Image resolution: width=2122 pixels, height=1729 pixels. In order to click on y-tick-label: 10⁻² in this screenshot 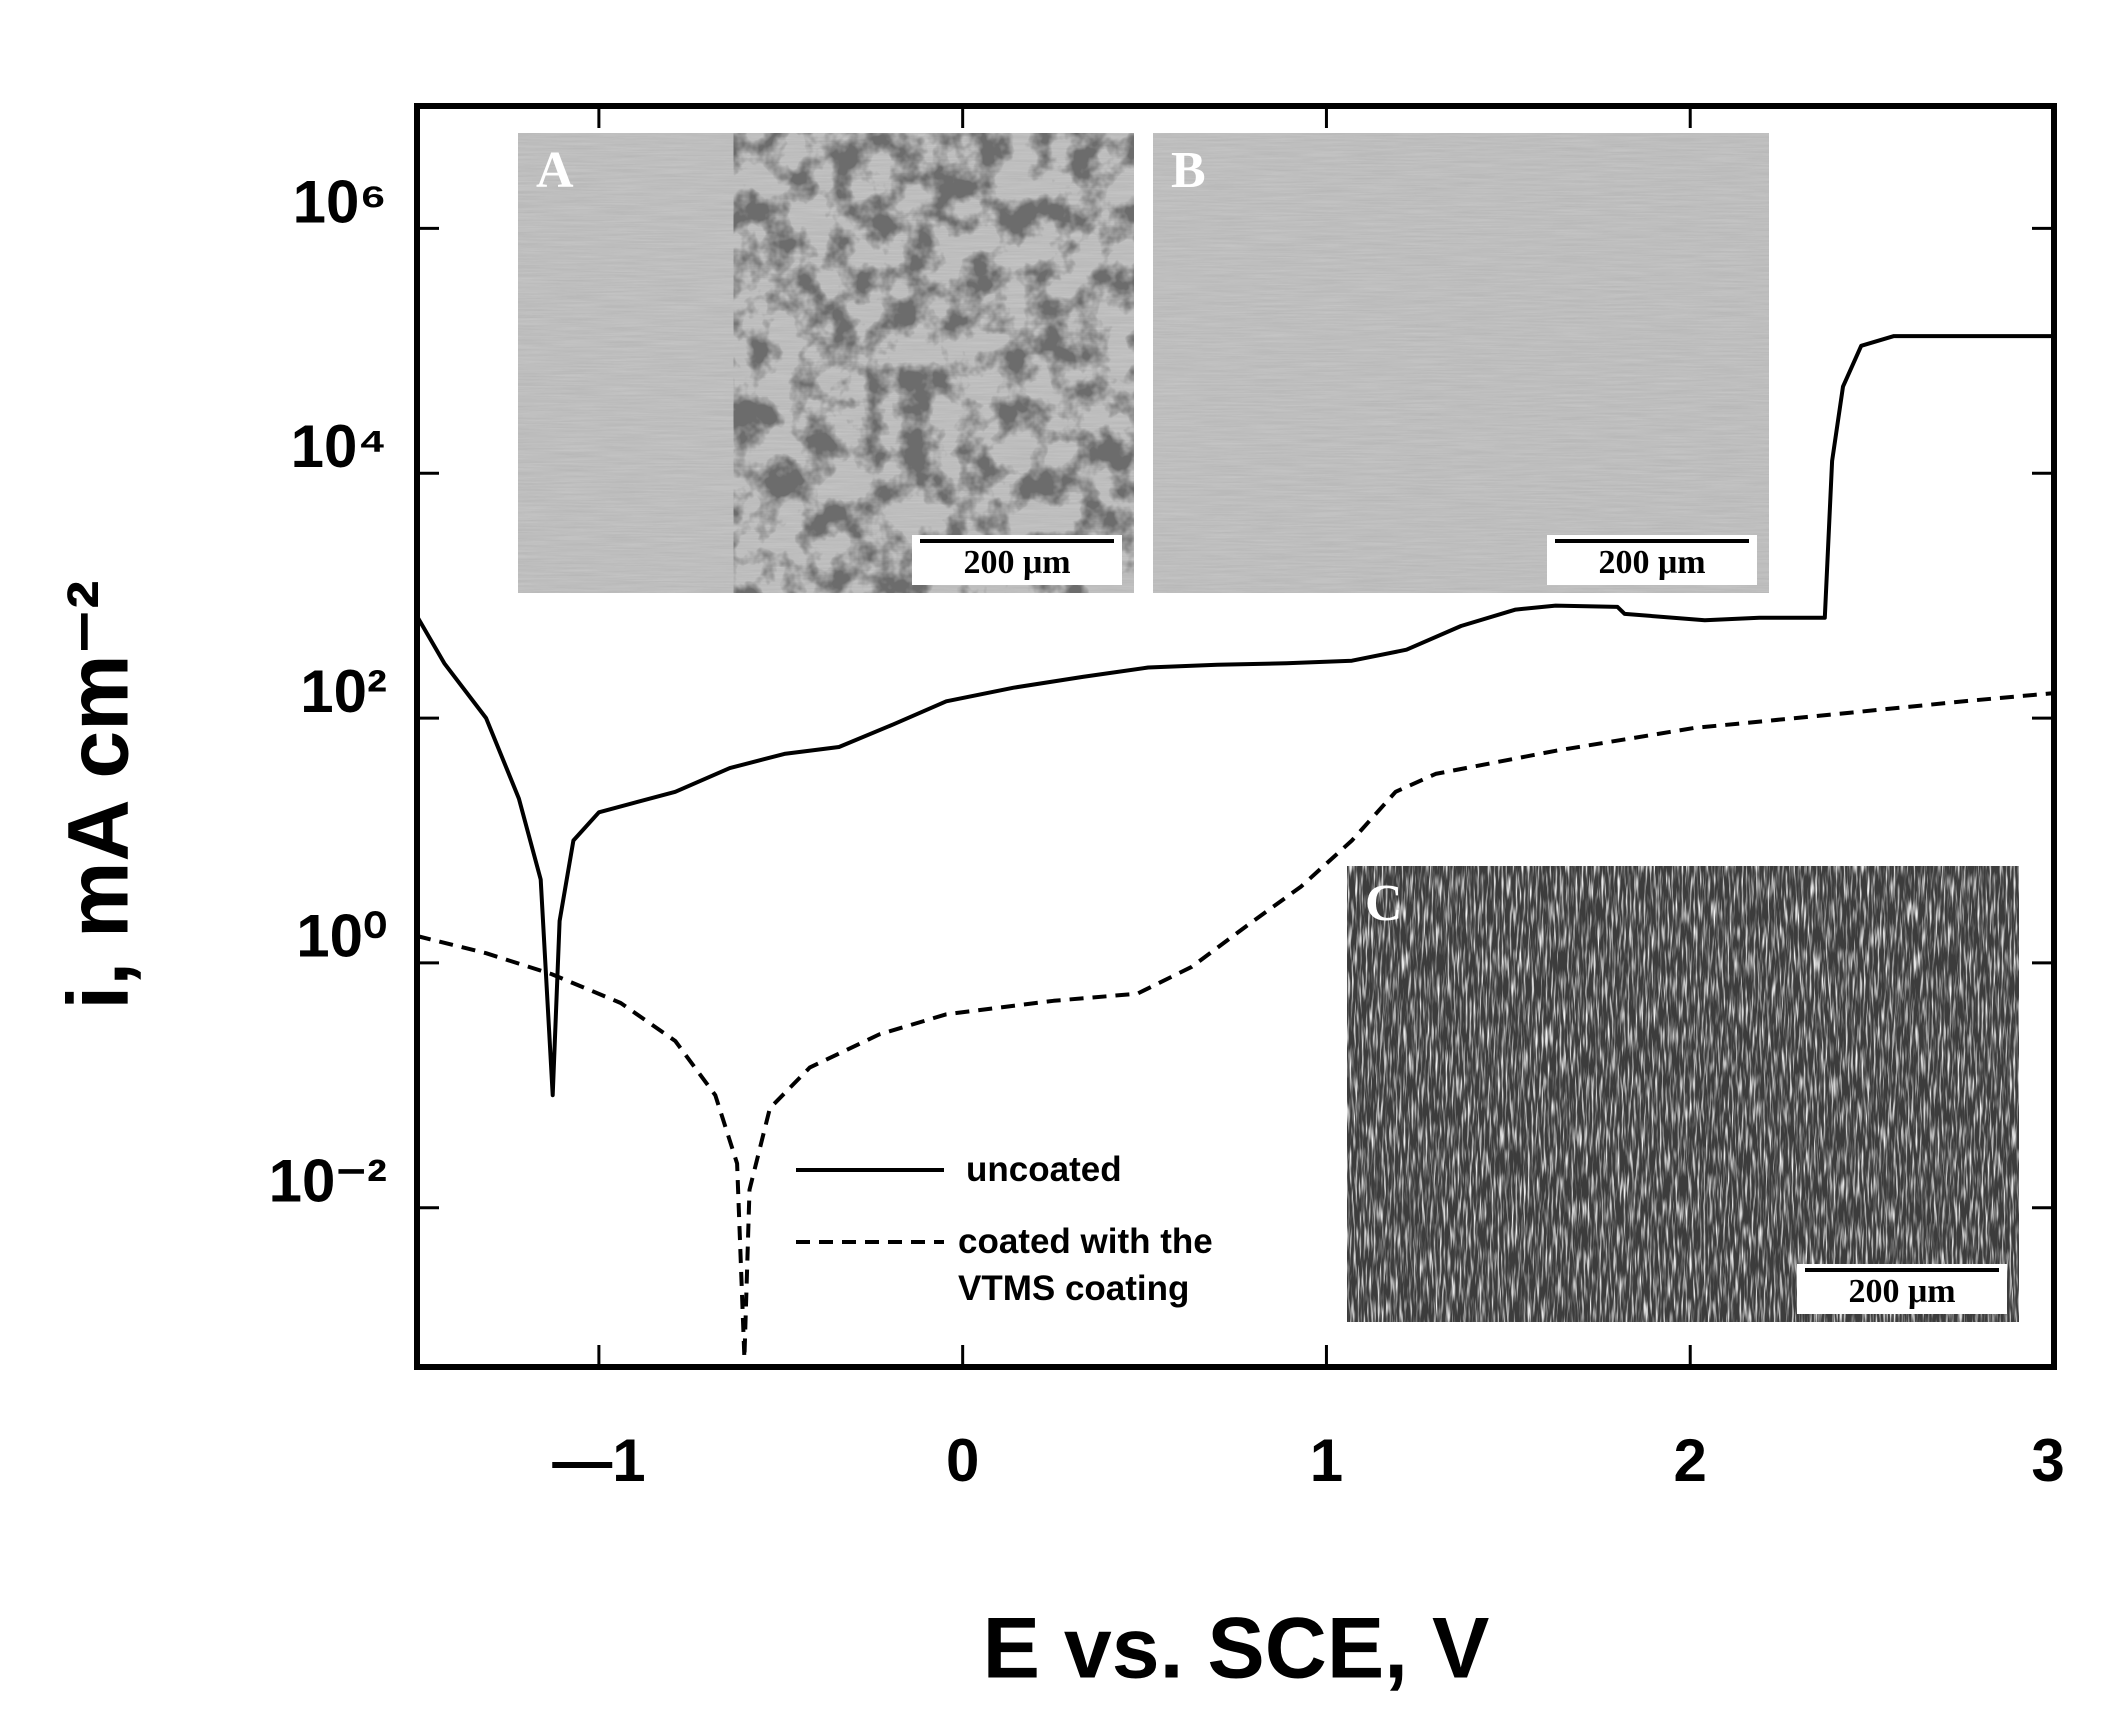, I will do `click(328, 1181)`.